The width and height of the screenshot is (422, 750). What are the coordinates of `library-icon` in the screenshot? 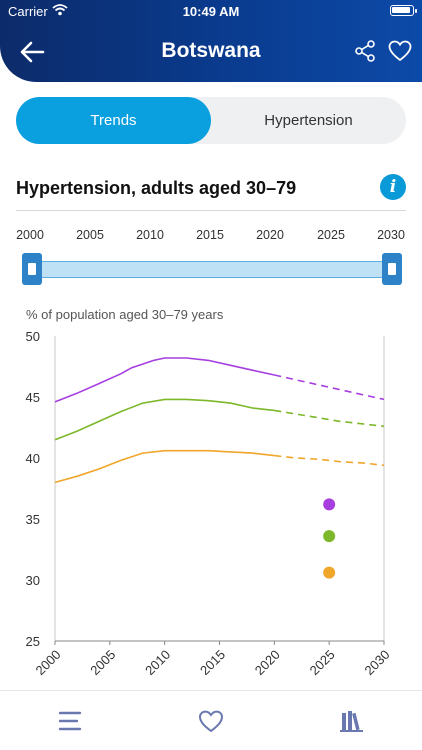 It's located at (351, 721).